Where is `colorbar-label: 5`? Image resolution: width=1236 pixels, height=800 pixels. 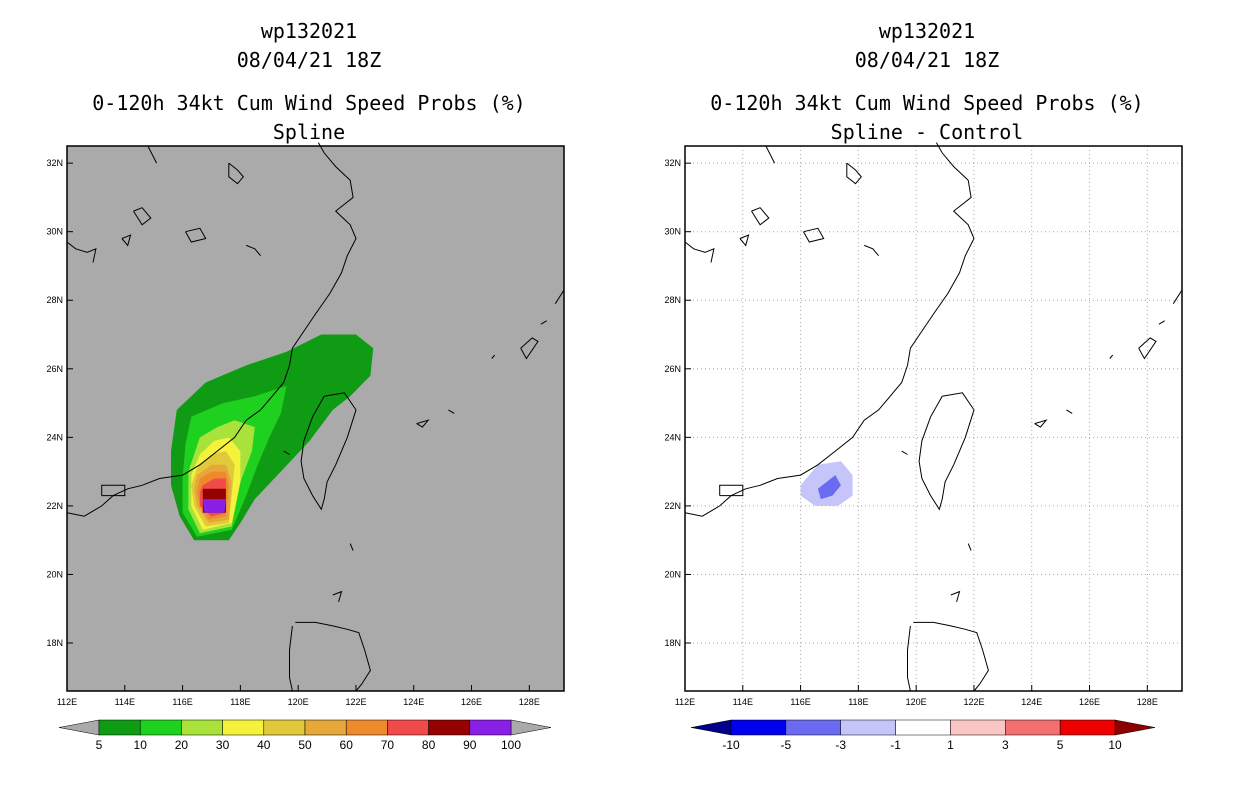 colorbar-label: 5 is located at coordinates (1060, 745).